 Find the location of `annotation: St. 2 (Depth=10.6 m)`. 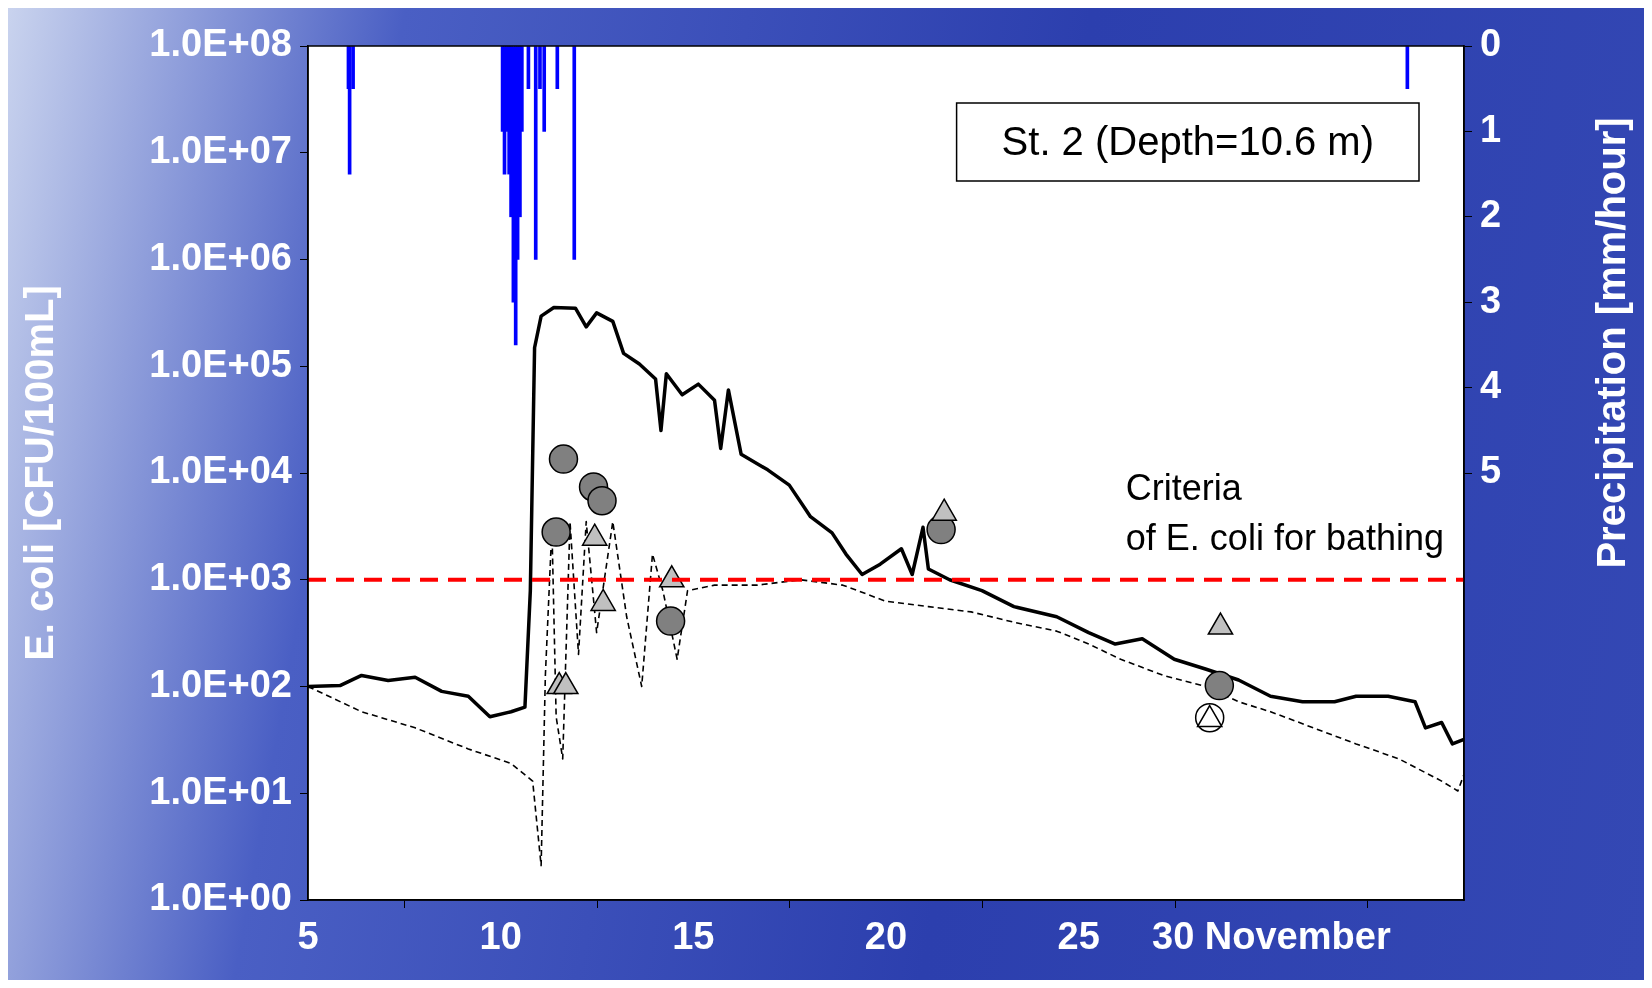

annotation: St. 2 (Depth=10.6 m) is located at coordinates (1187, 141).